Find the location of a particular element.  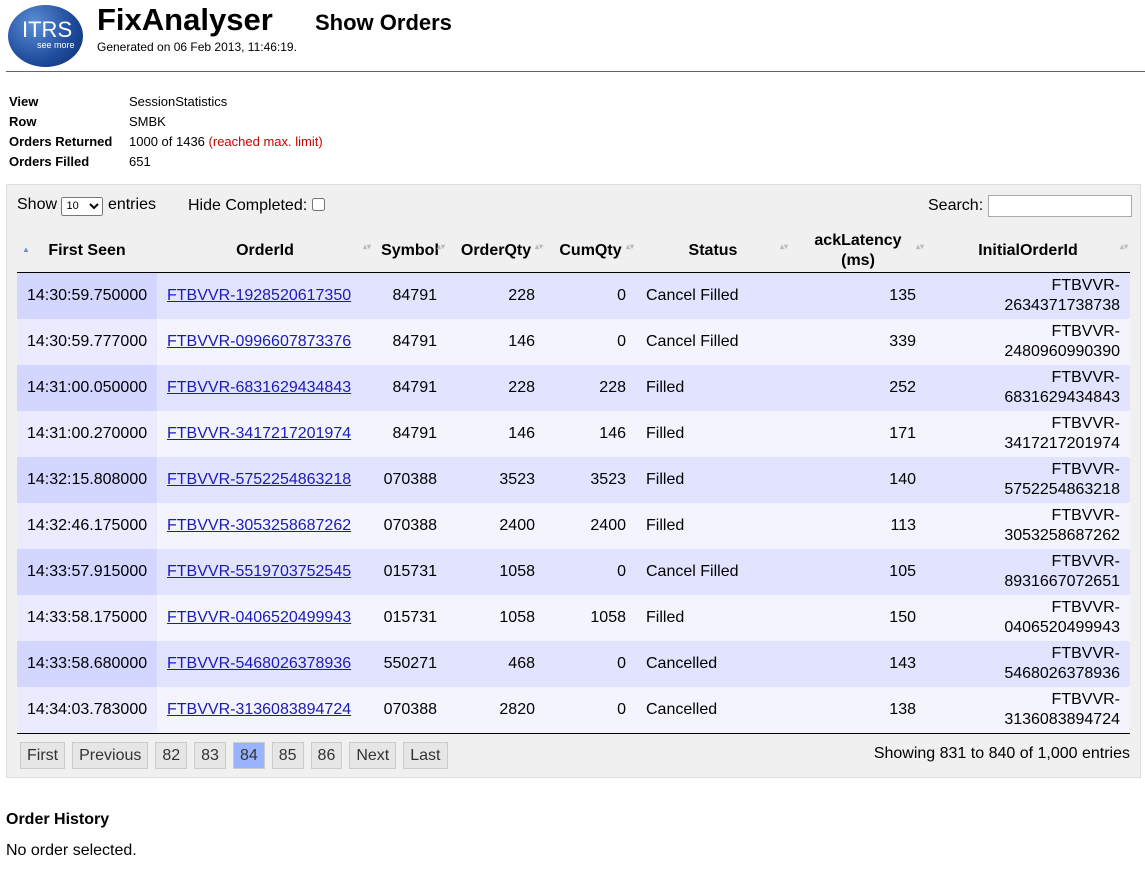

table-cell: 14:33:58.680000 is located at coordinates (87, 664).